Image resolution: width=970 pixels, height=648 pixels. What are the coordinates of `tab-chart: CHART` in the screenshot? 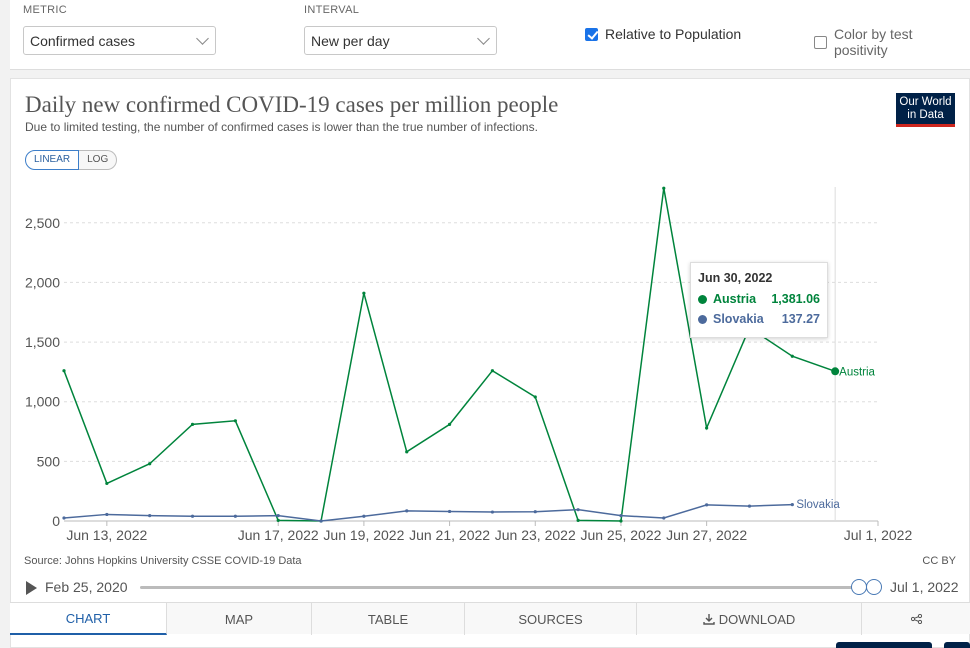 It's located at (88, 619).